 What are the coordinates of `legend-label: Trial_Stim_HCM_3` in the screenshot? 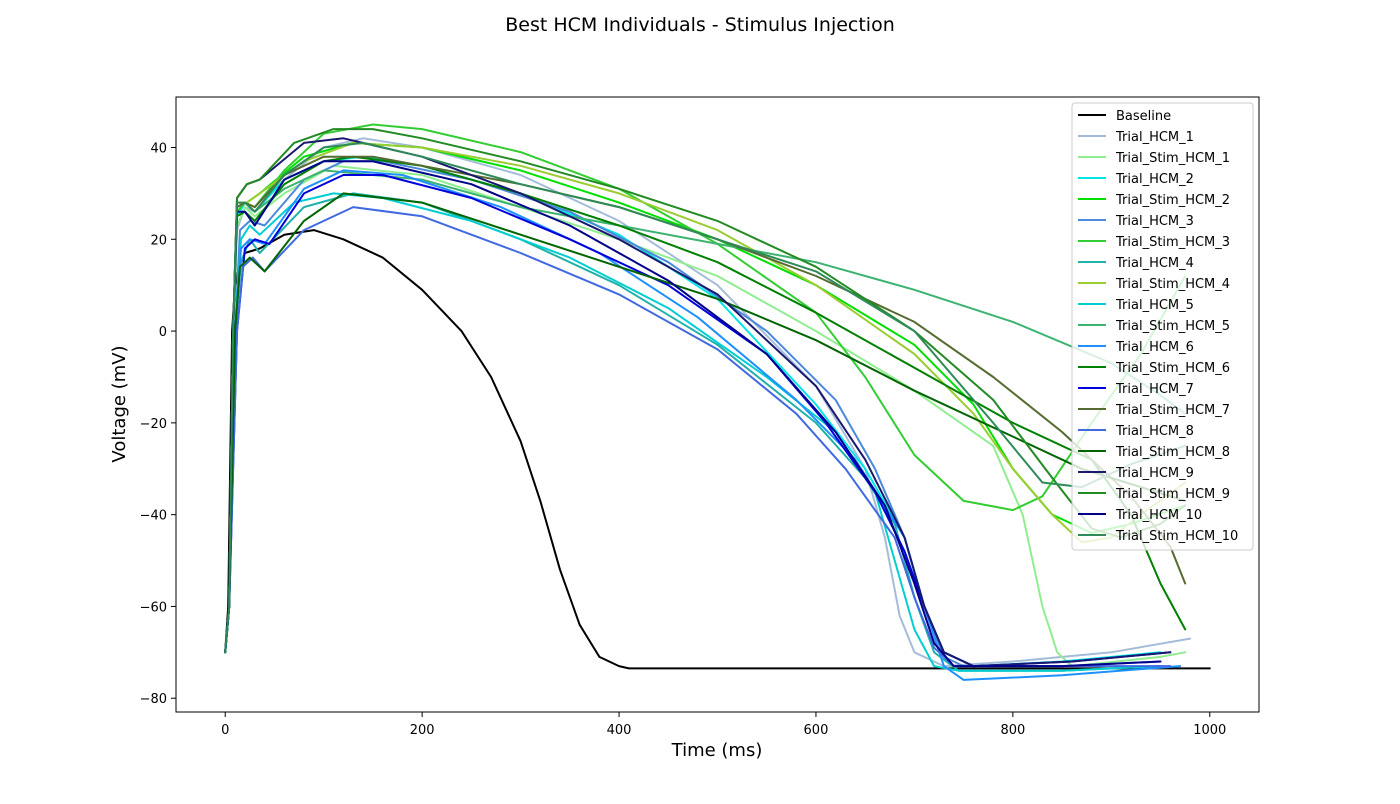 It's located at (1172, 242).